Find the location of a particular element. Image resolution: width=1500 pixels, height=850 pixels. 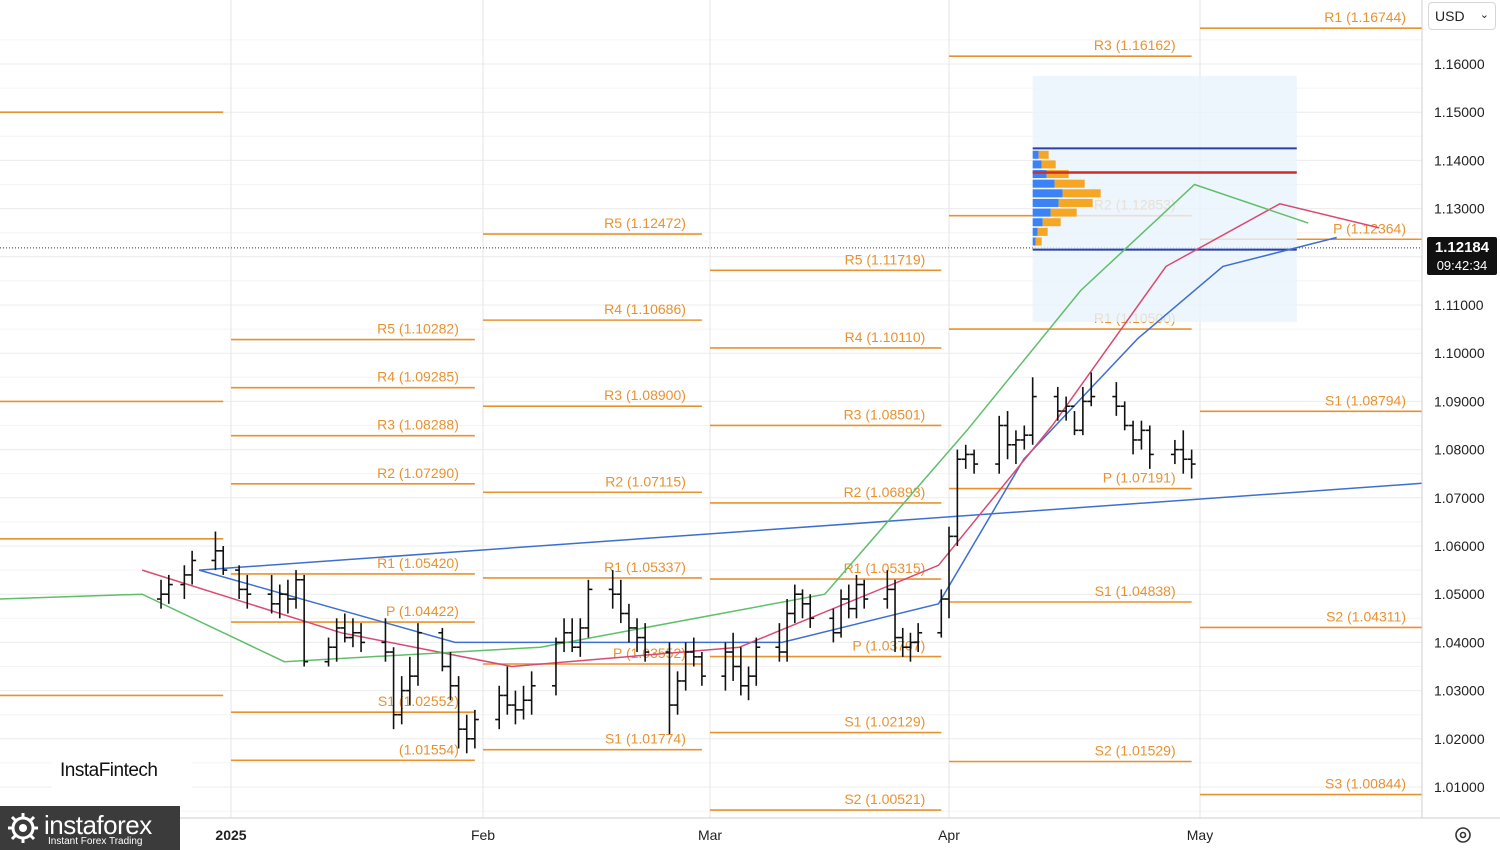

pivot-label: R3 (1.16162) is located at coordinates (1135, 45).